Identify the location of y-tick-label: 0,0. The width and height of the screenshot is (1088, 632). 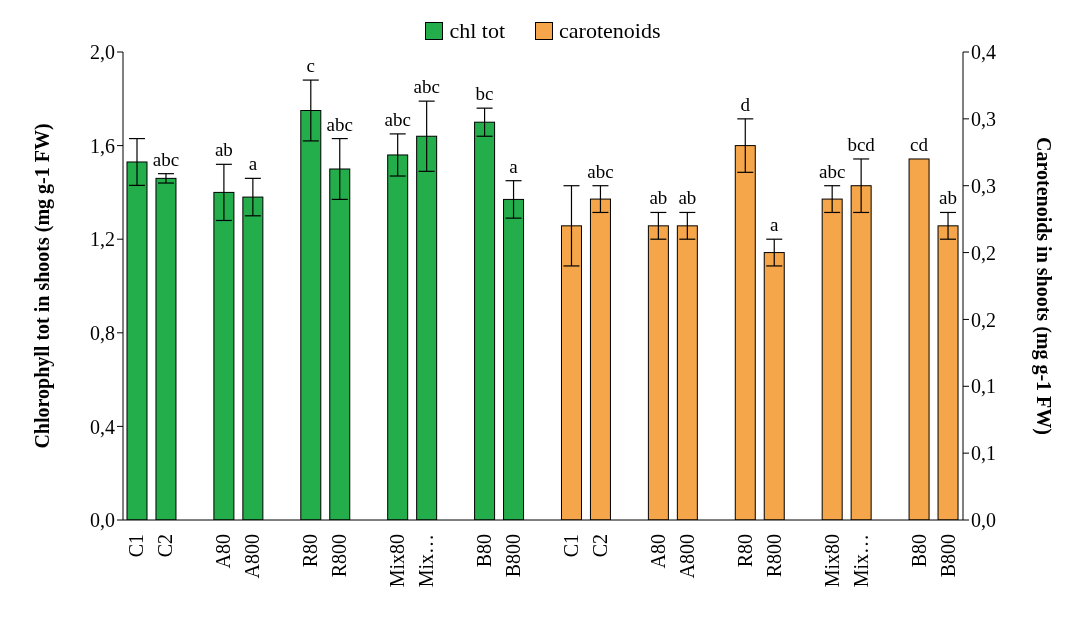
(102, 520).